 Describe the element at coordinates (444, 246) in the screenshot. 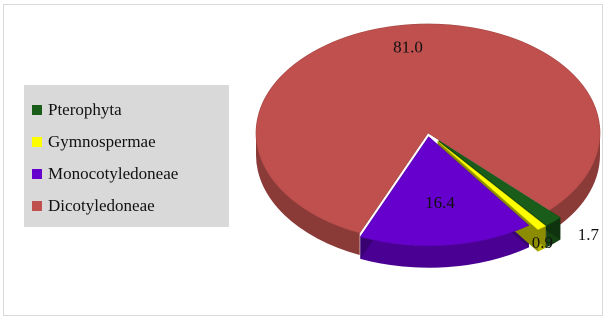

I see `pie-side-monocotyledoneae` at that location.